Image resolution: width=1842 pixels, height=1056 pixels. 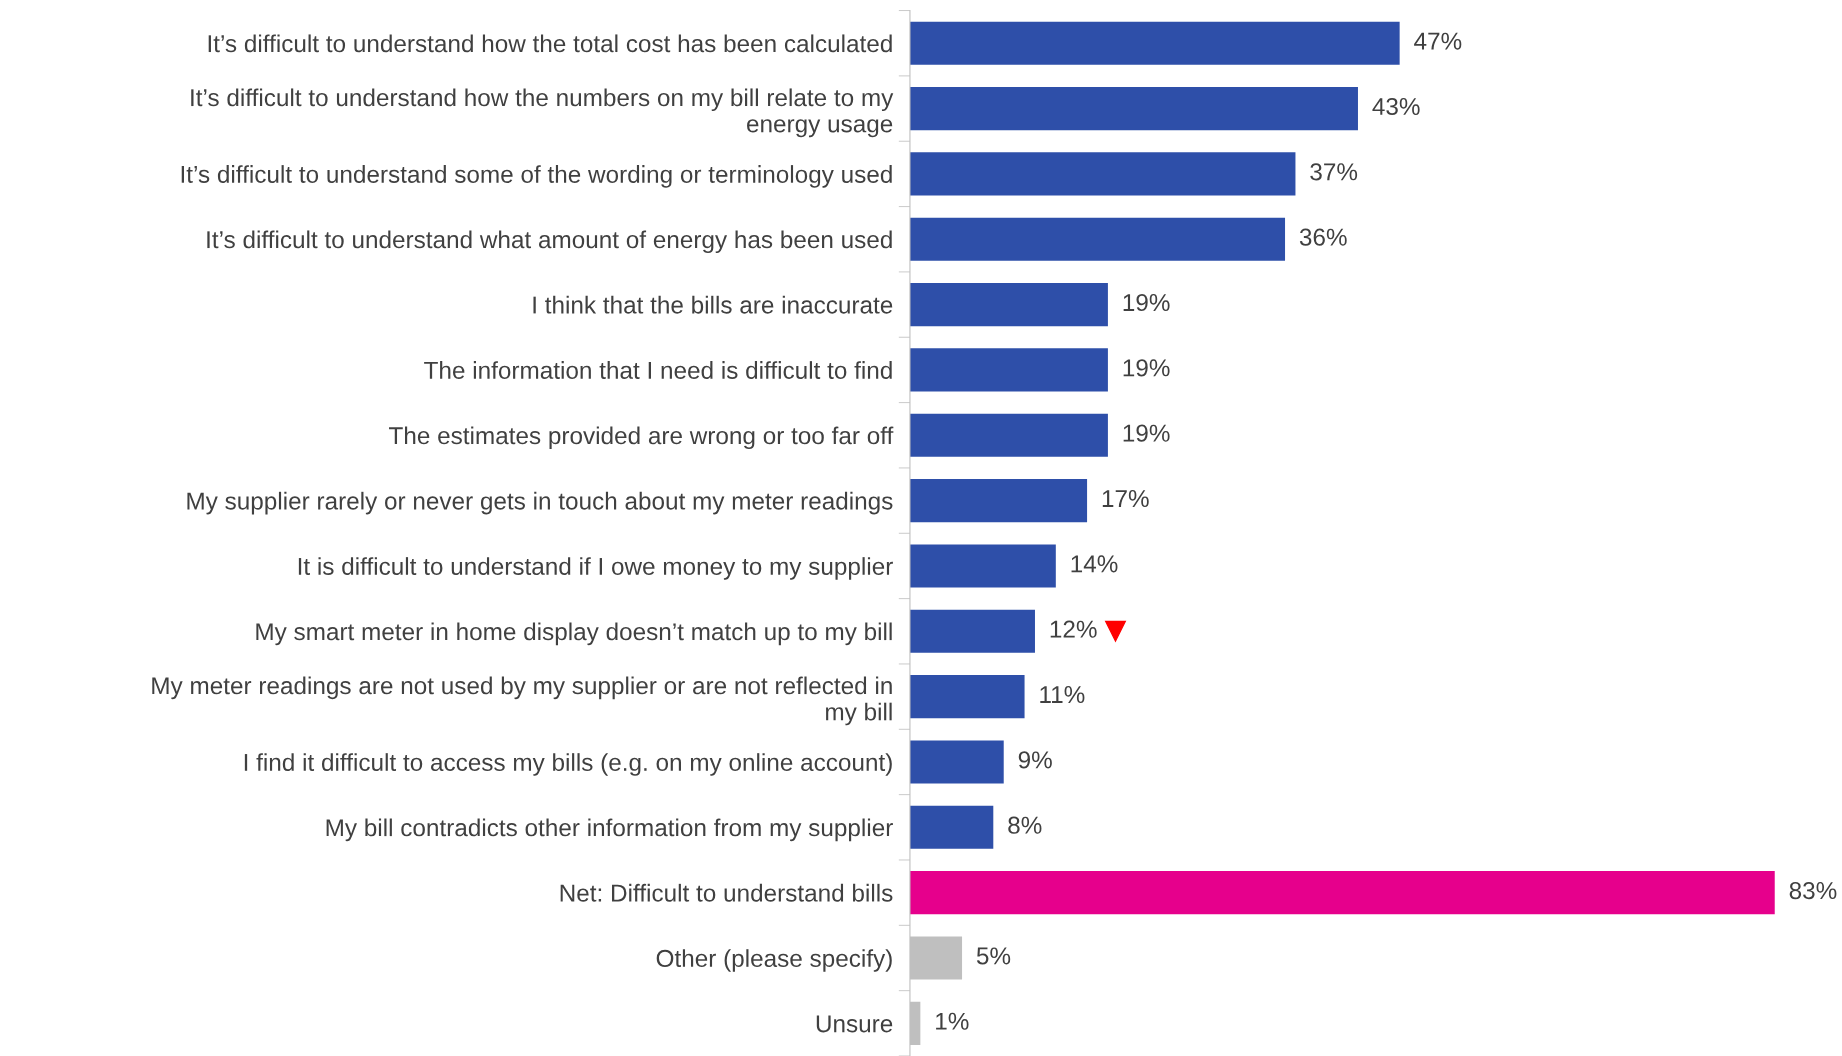 I want to click on y-tick-label: Unsure, so click(x=854, y=1024).